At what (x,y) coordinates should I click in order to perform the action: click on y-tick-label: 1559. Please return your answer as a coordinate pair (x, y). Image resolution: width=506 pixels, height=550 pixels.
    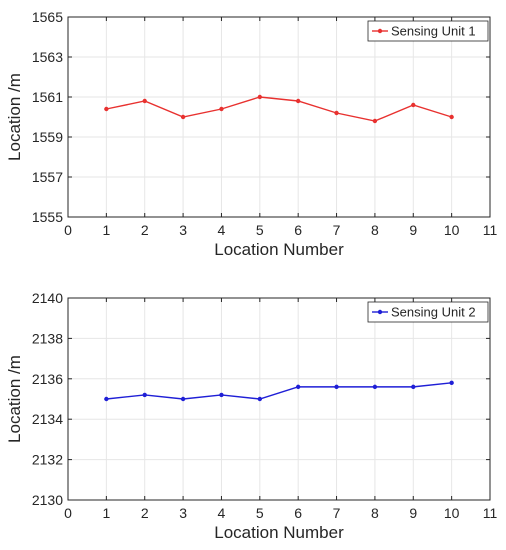
    Looking at the image, I should click on (47, 137).